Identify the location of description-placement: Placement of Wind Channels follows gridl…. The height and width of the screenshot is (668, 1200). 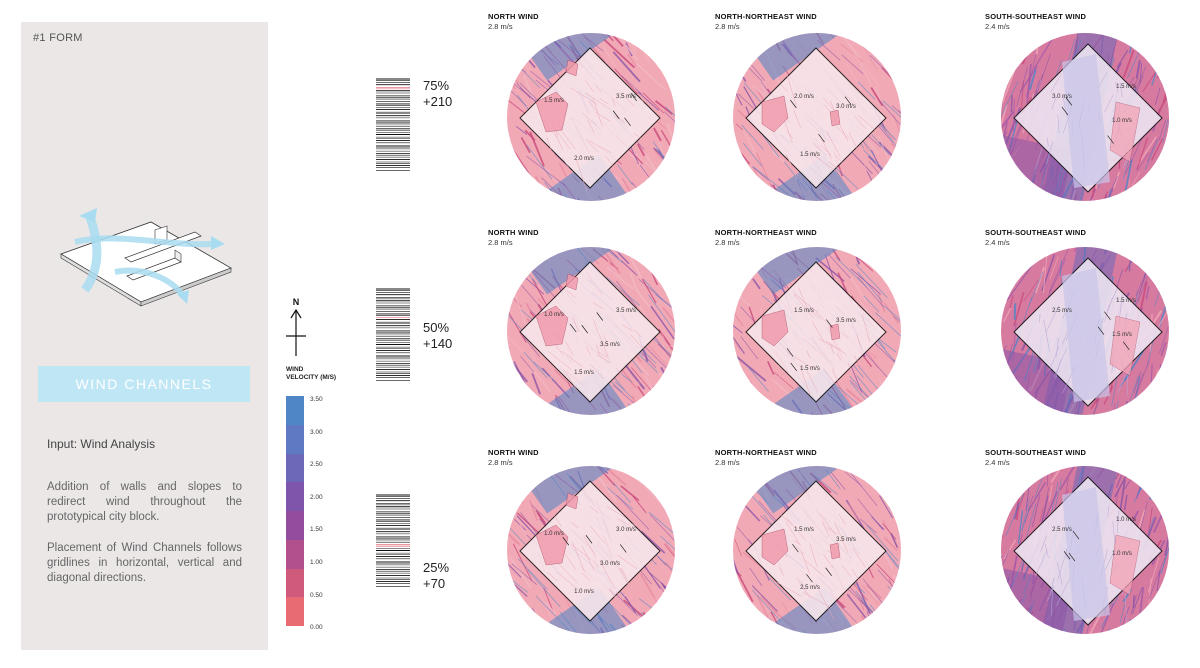
(144, 563).